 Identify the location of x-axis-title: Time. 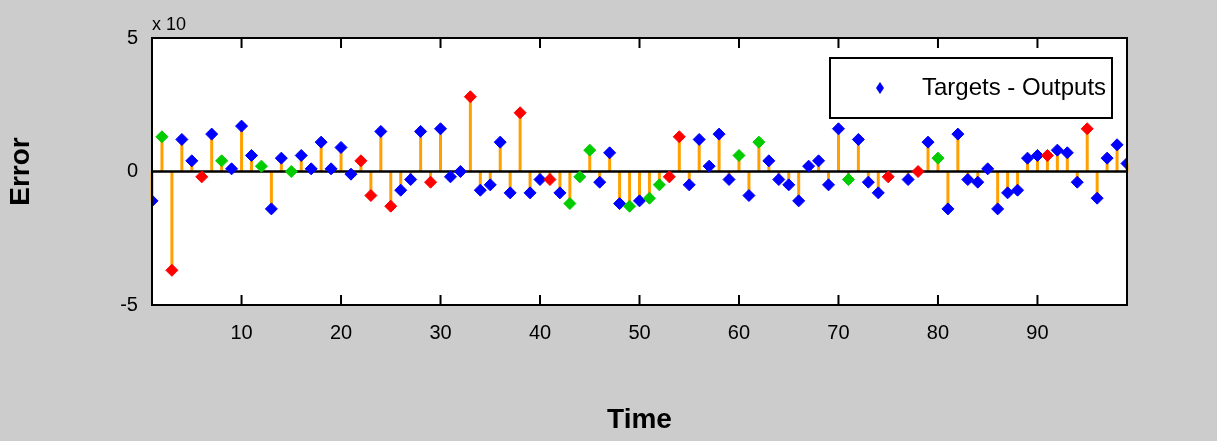
(639, 418).